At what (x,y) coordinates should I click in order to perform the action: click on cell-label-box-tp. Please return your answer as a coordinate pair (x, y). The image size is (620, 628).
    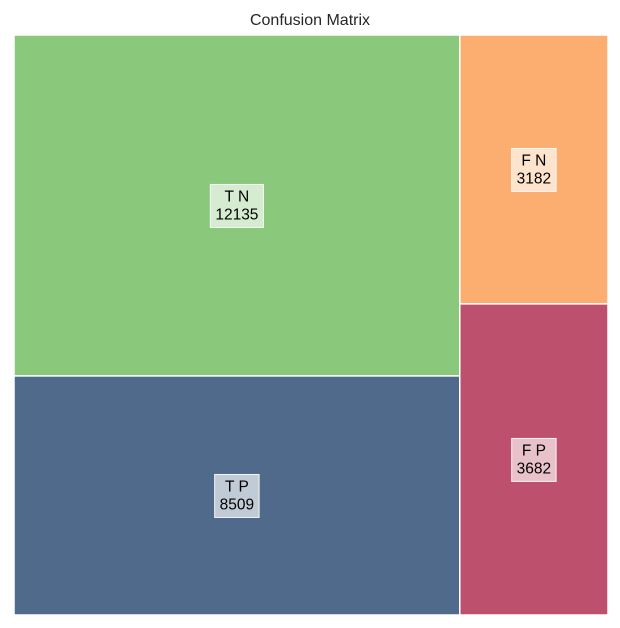
    Looking at the image, I should click on (237, 495).